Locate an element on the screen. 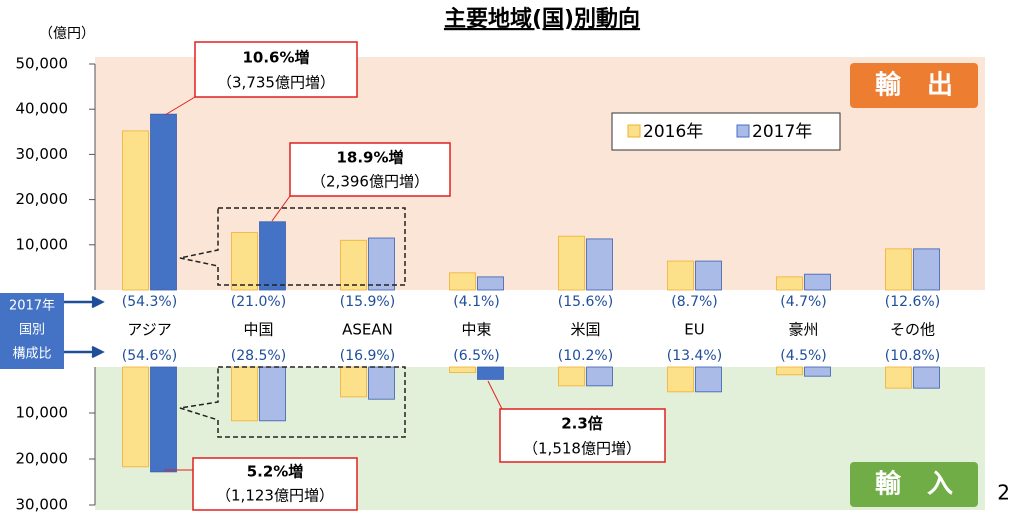  x-tick-label: その他 is located at coordinates (912, 330).